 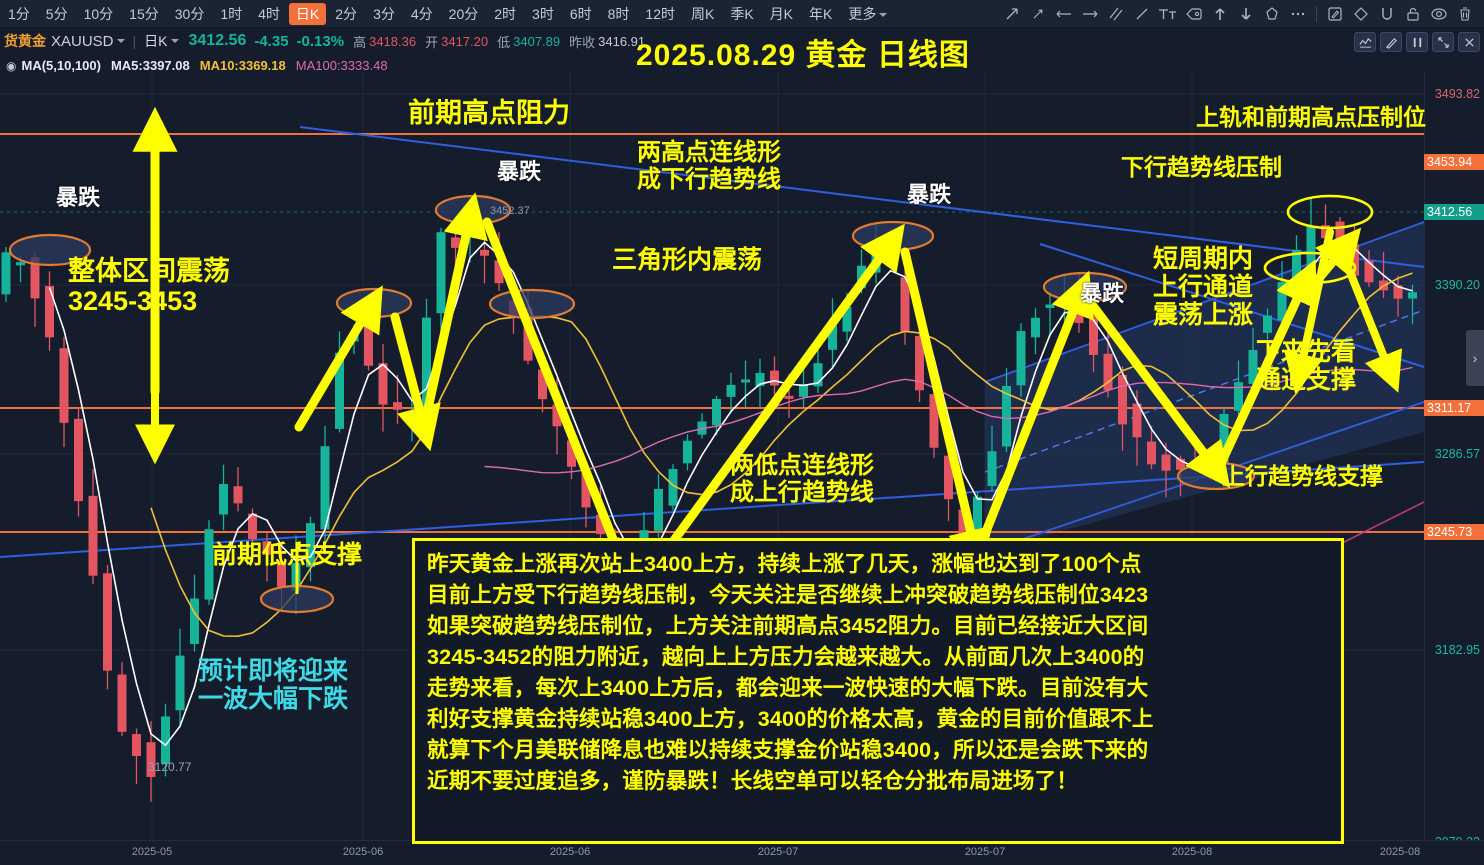 I want to click on last-price: 3412.56, so click(x=217, y=40).